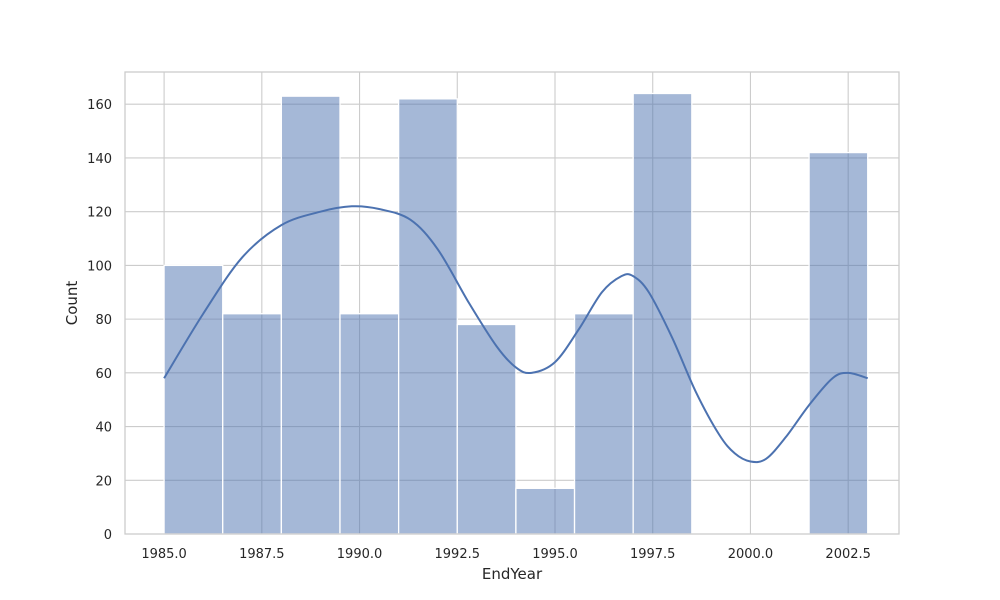  Describe the element at coordinates (653, 554) in the screenshot. I see `x-tick-label: 1997.5` at that location.